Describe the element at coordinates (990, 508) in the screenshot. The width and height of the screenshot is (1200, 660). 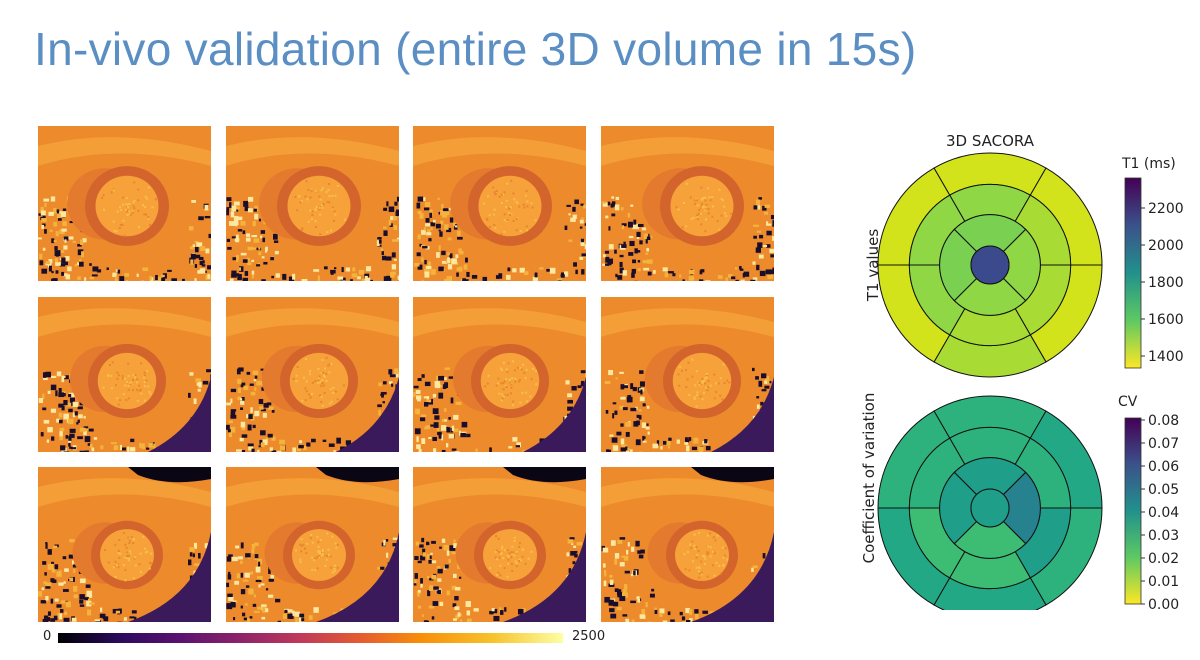
I see `bullseye-cv-segment-apex` at that location.